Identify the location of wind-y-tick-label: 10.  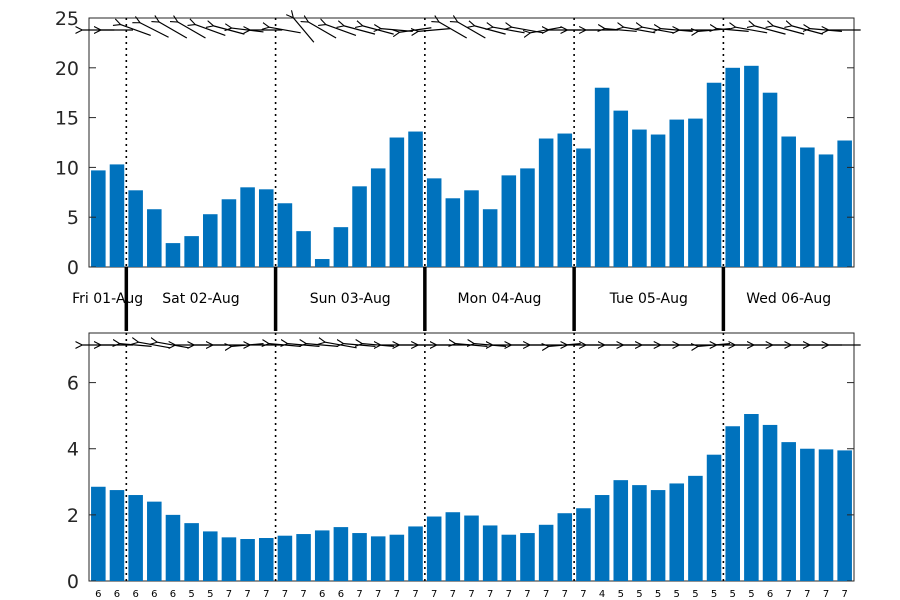
(67, 168).